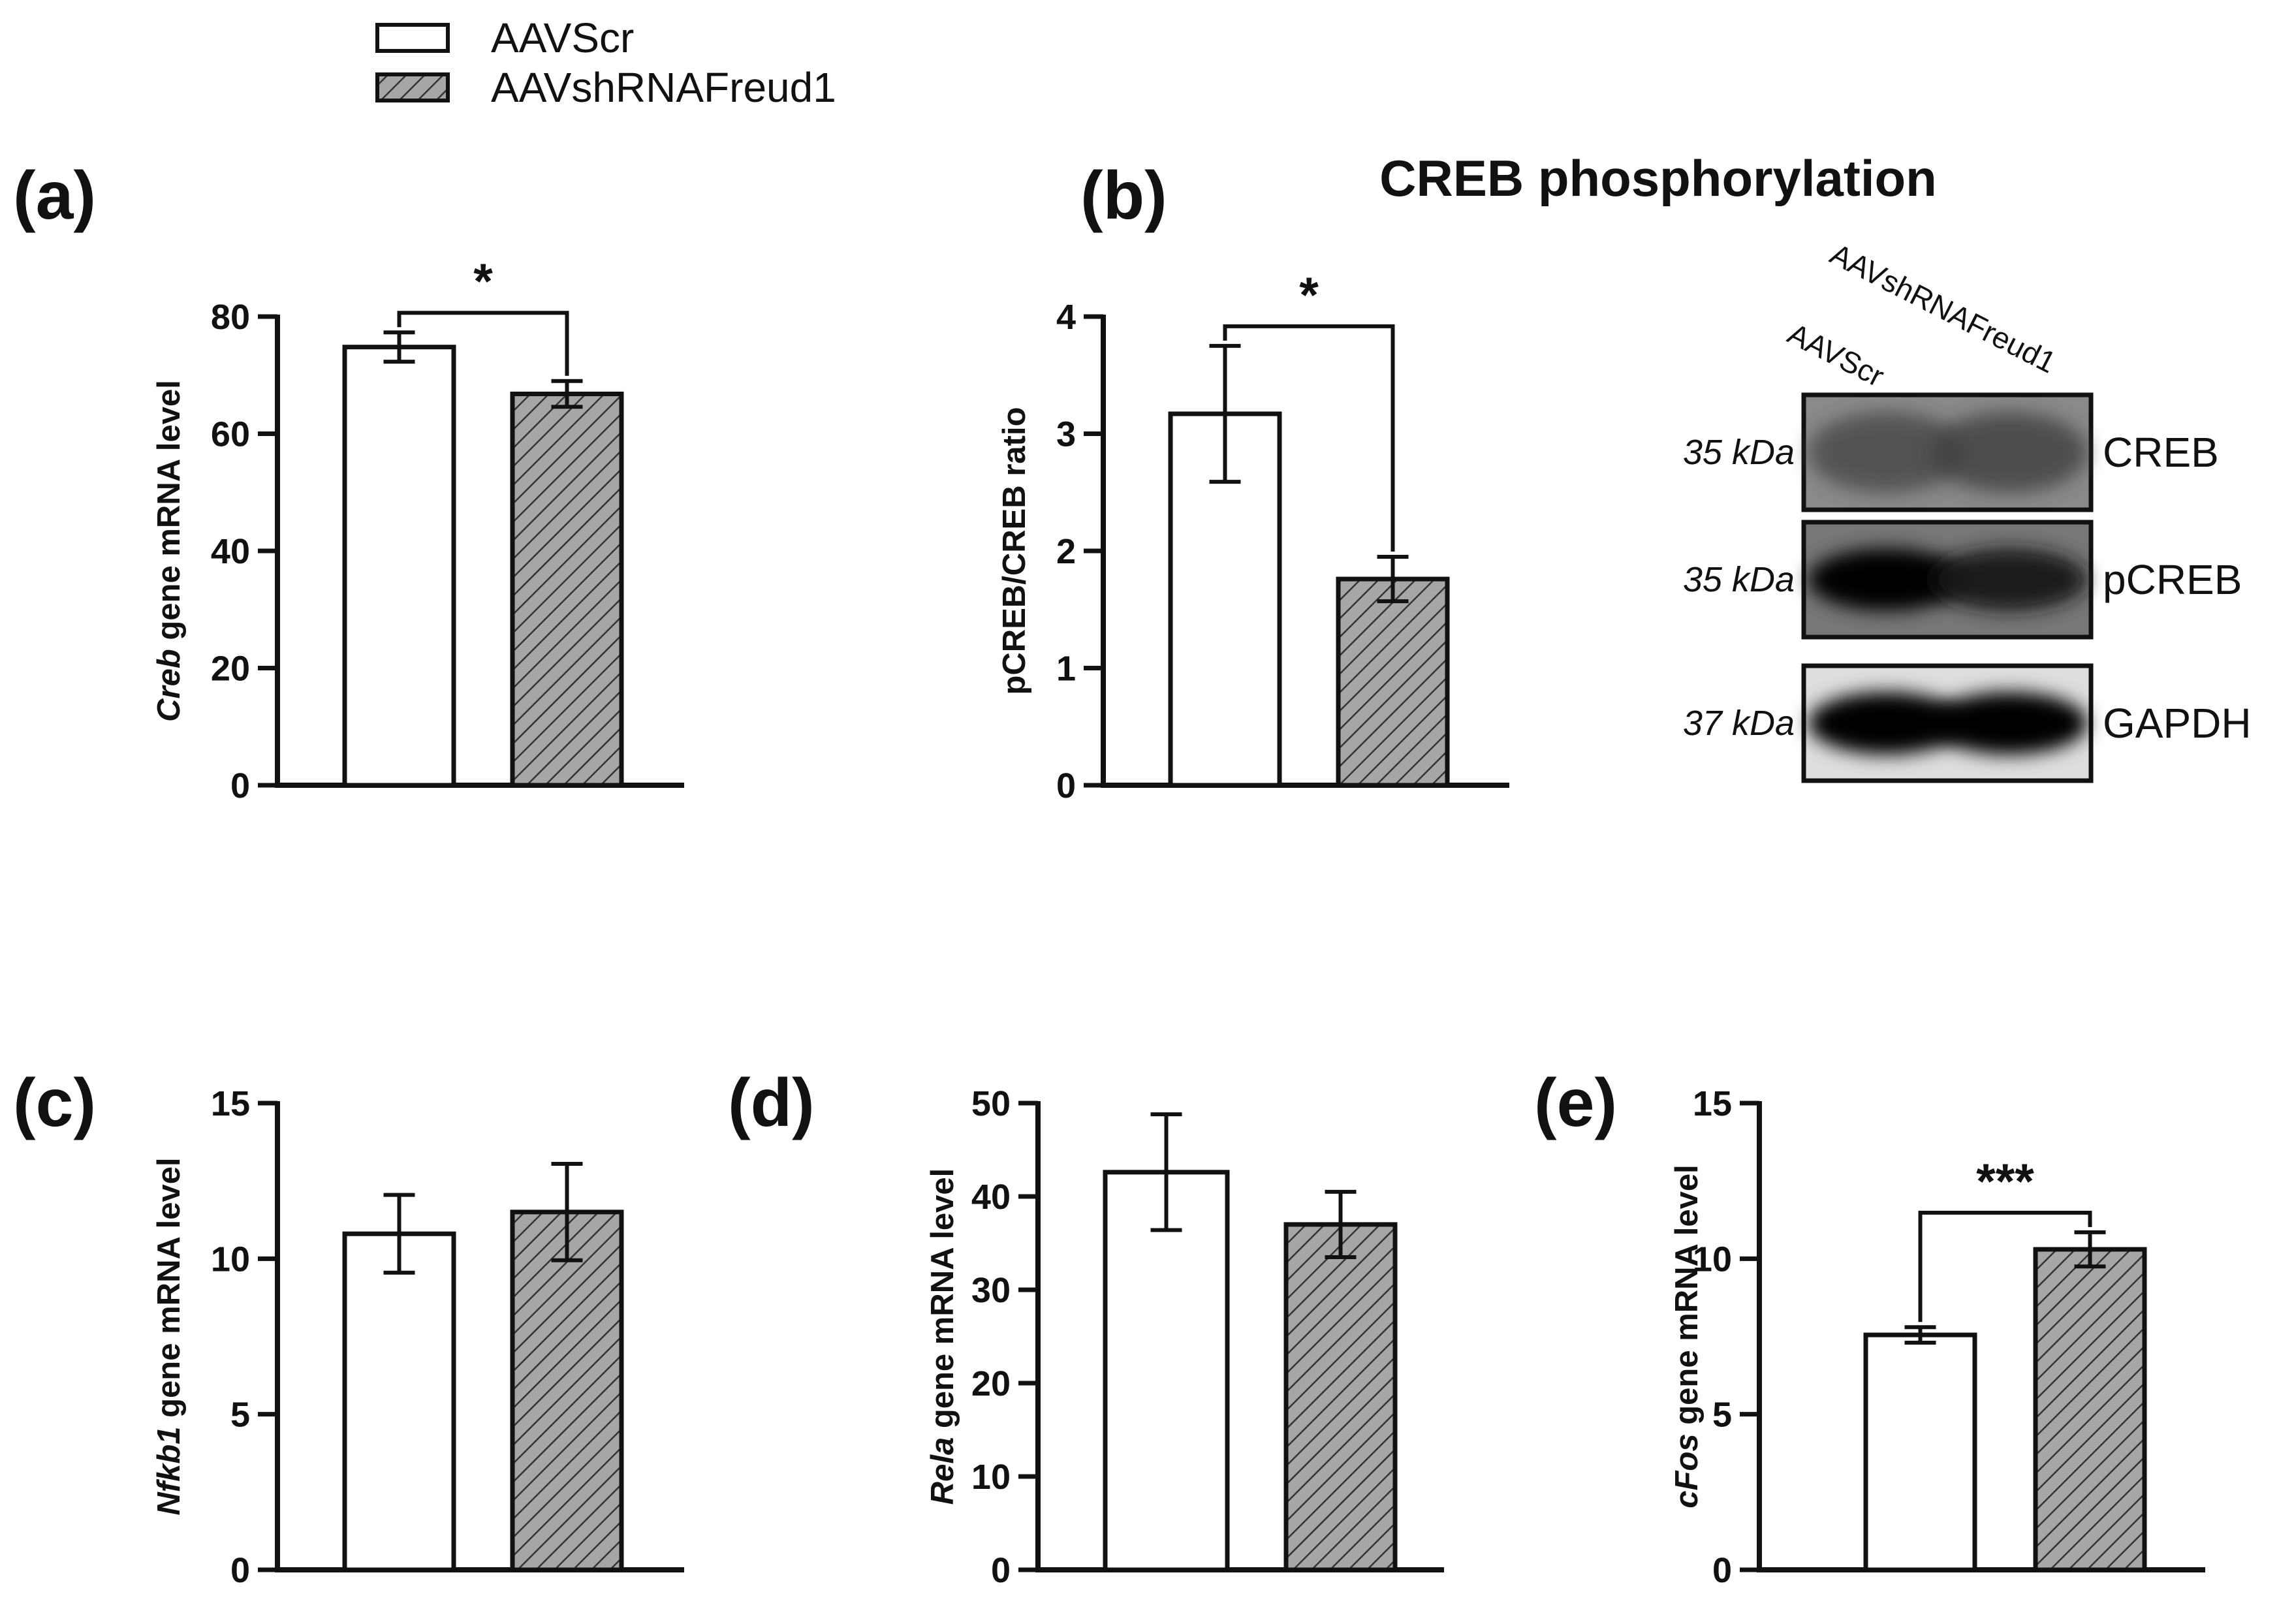  I want to click on y-tick-label: 30, so click(991, 1291).